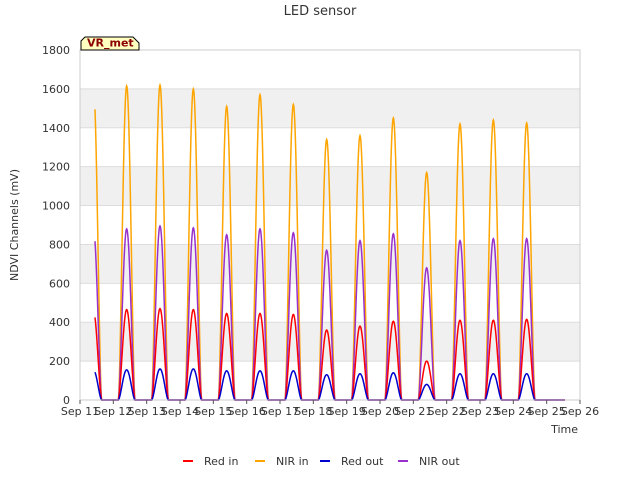  What do you see at coordinates (413, 411) in the screenshot?
I see `x-tick-label: Sep 21` at bounding box center [413, 411].